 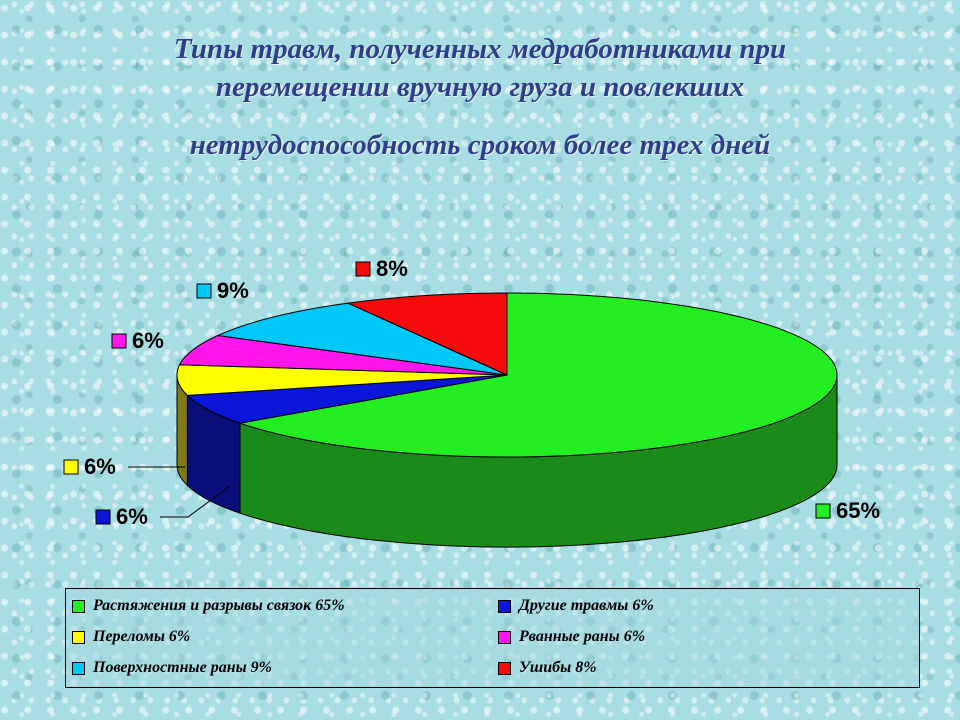 What do you see at coordinates (148, 340) in the screenshot?
I see `data-label-3: 6%` at bounding box center [148, 340].